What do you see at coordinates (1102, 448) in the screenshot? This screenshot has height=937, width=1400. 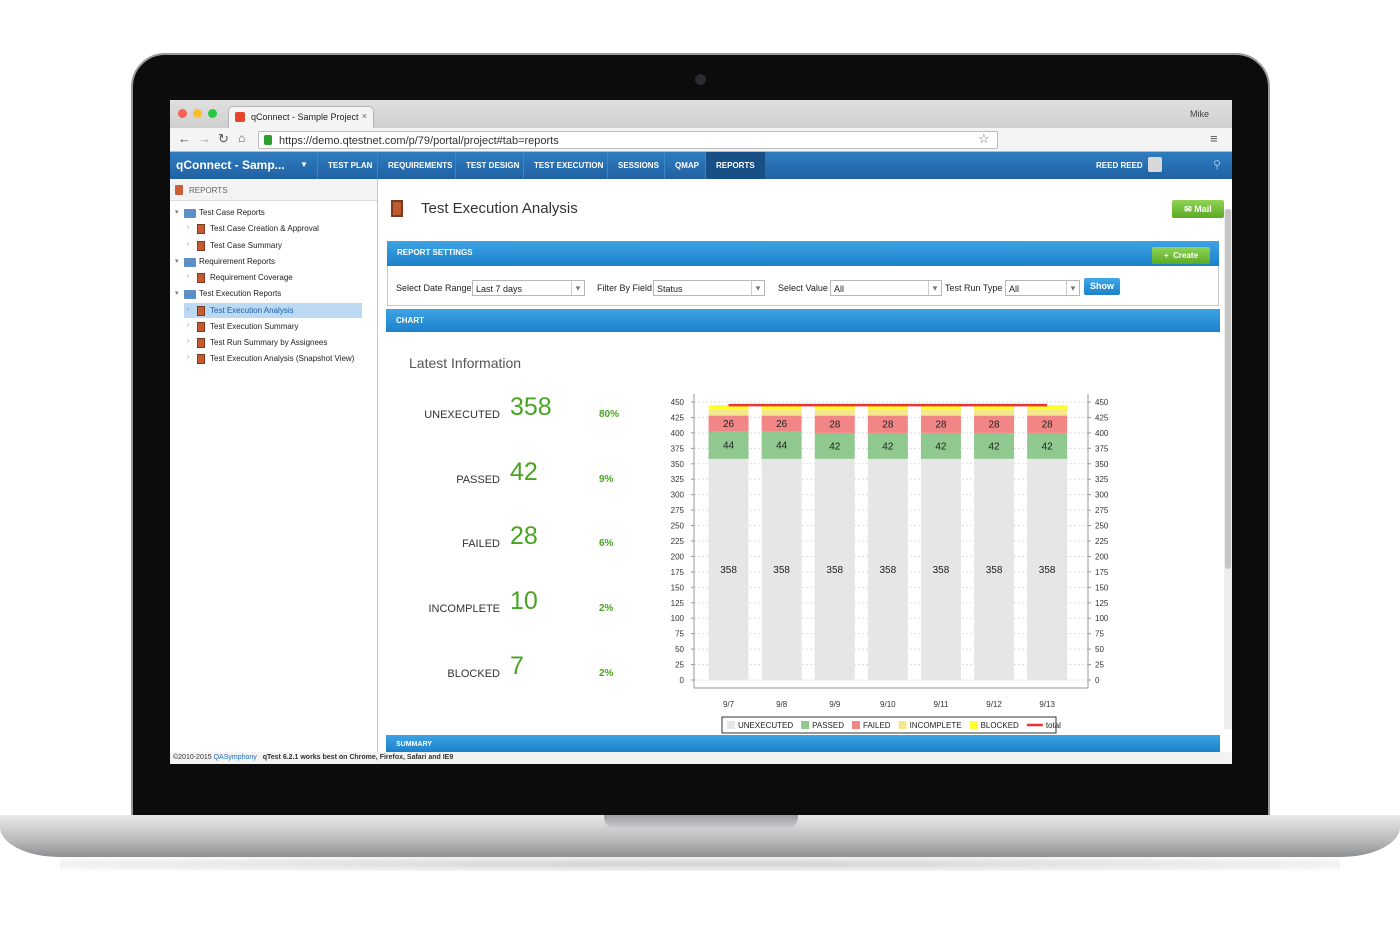 I see `y2-tick-label: 375` at bounding box center [1102, 448].